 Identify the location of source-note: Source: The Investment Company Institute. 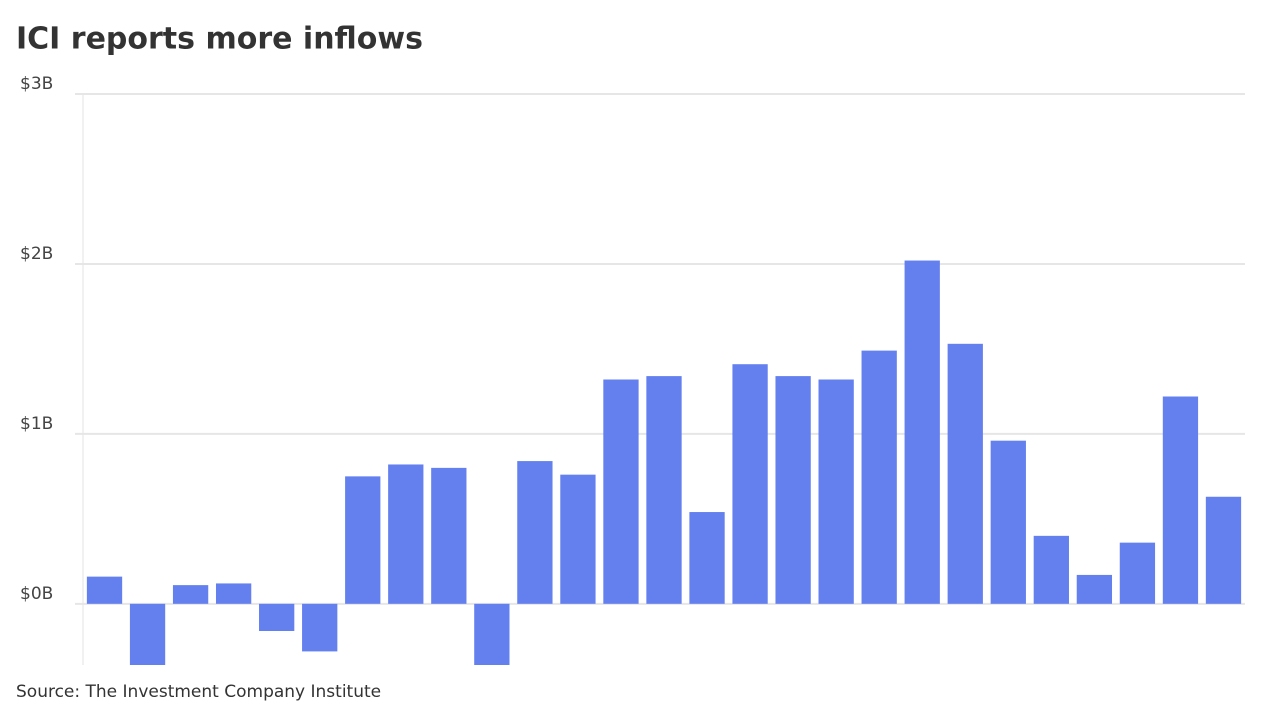
(198, 692).